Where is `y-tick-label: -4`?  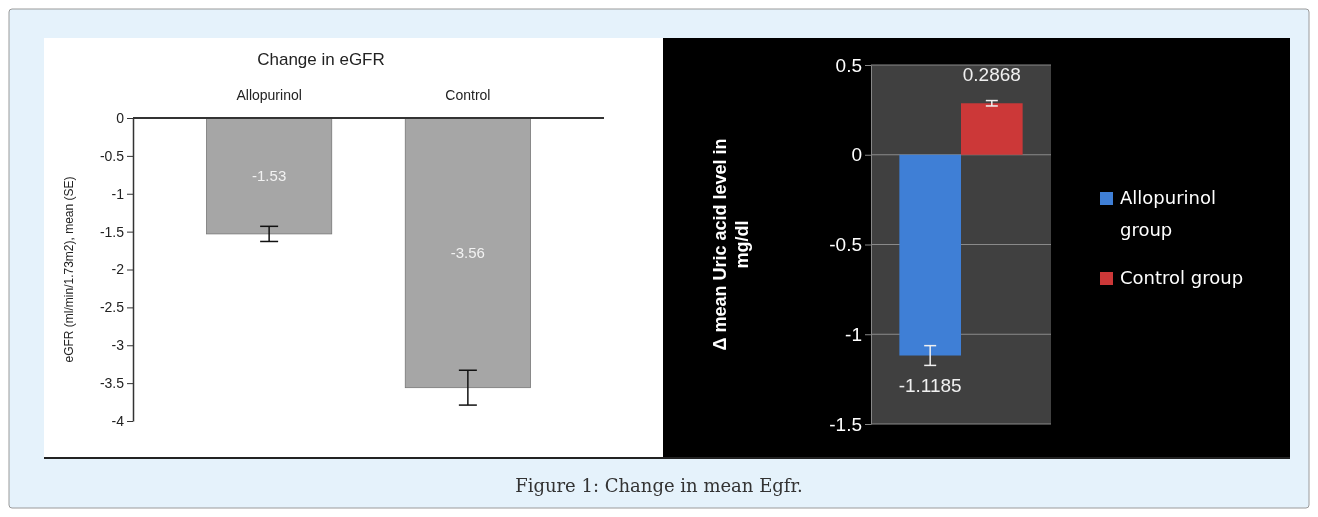 y-tick-label: -4 is located at coordinates (118, 420).